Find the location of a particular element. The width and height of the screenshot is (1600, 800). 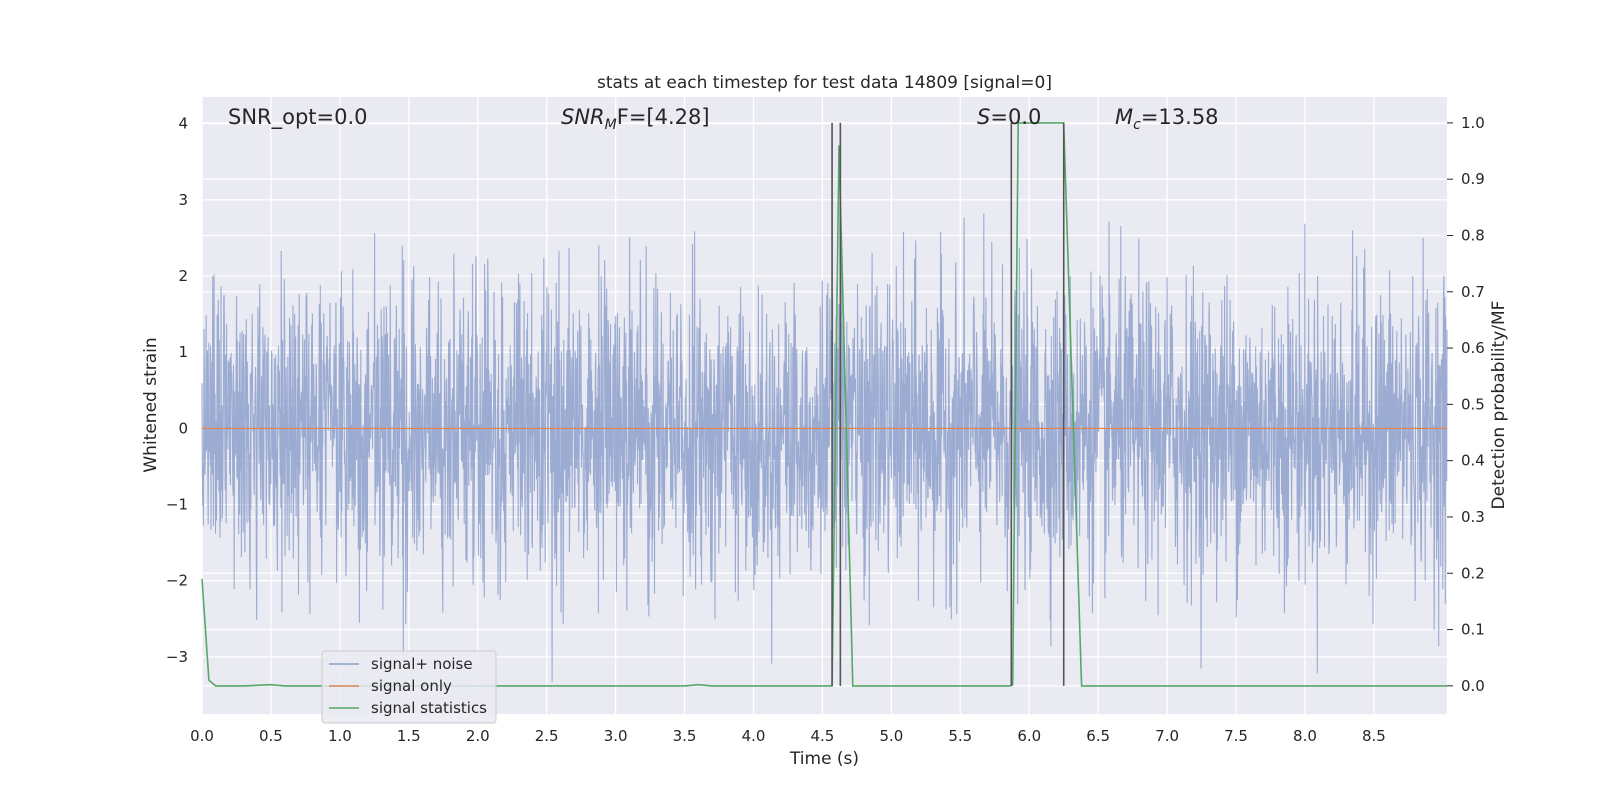

mc-sub: c is located at coordinates (1137, 125).